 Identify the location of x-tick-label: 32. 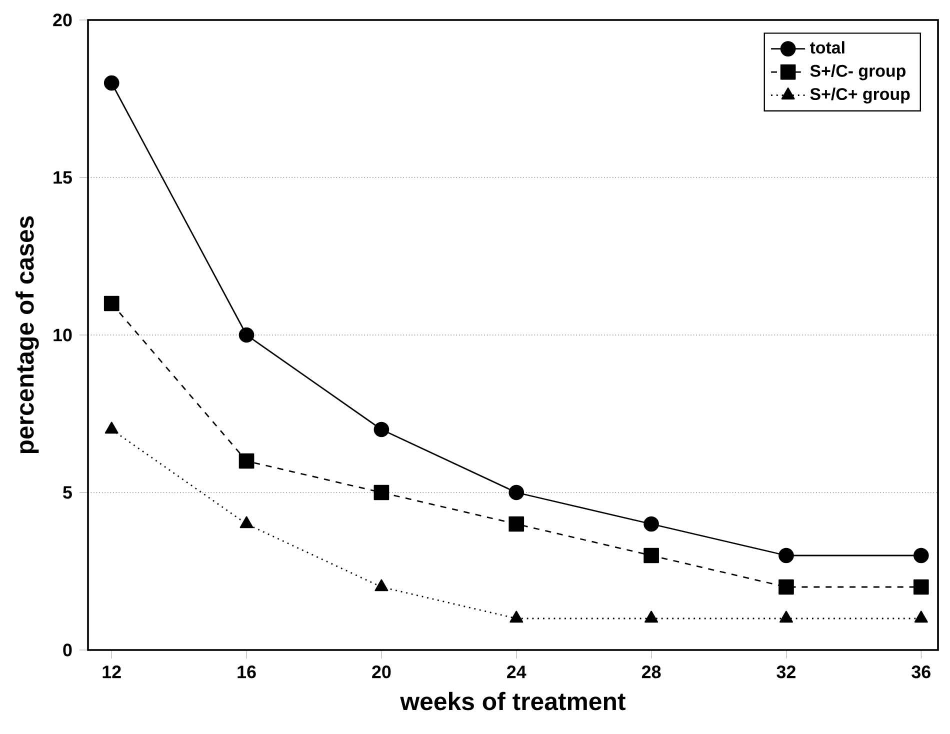
(786, 672).